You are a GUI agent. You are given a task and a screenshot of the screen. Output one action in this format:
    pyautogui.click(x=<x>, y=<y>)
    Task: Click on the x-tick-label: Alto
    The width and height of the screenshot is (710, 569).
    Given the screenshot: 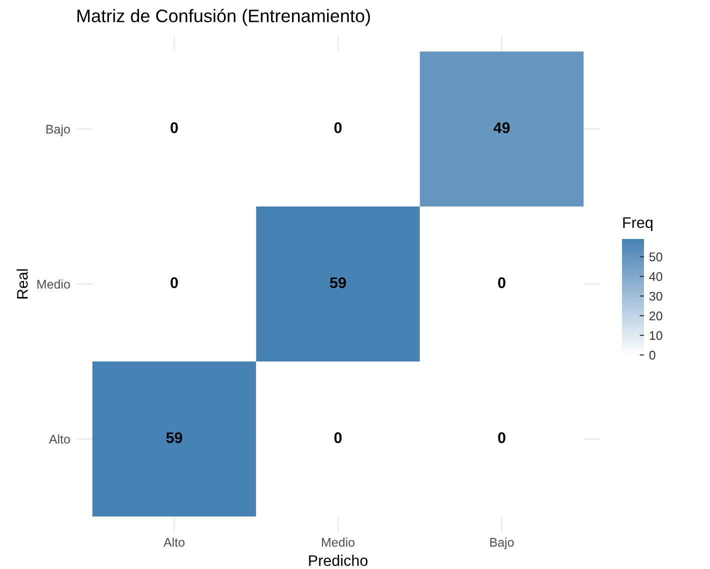 What is the action you would take?
    pyautogui.click(x=174, y=542)
    